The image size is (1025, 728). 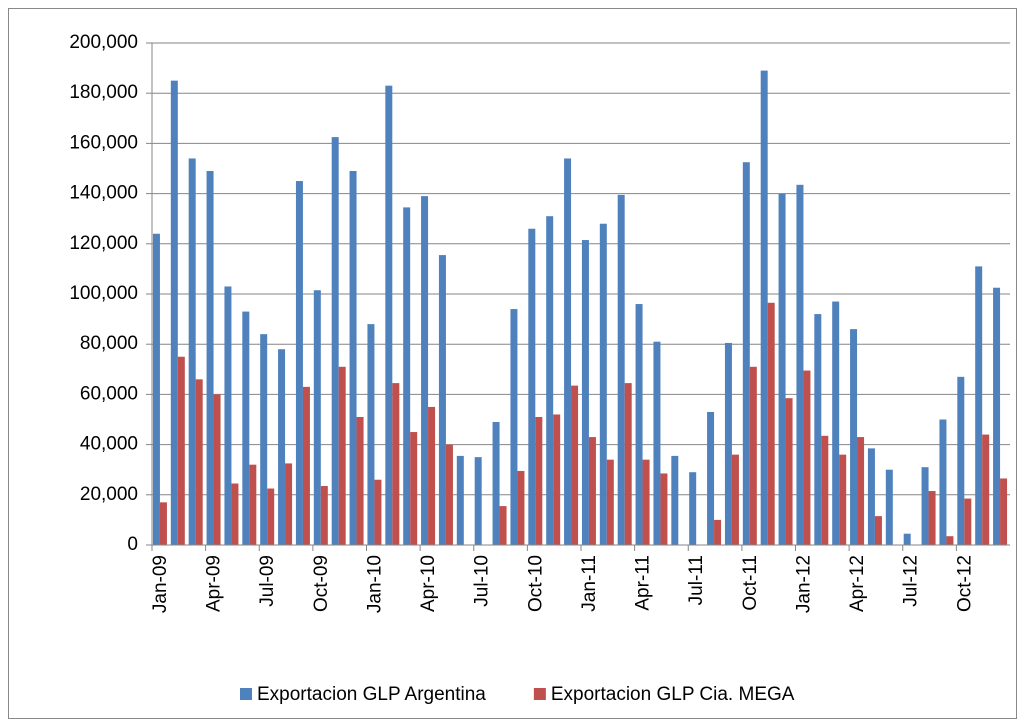 What do you see at coordinates (911, 581) in the screenshot?
I see `x-tick-label: Jul-12` at bounding box center [911, 581].